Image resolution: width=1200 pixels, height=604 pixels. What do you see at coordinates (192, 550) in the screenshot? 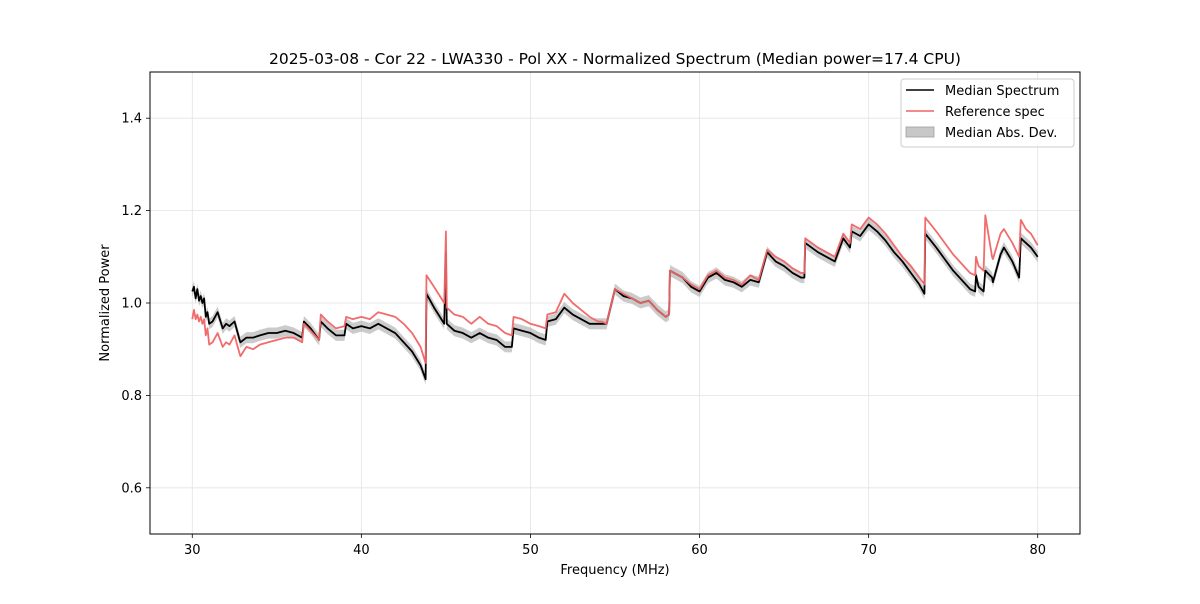
I see `x-tick-label: 30` at bounding box center [192, 550].